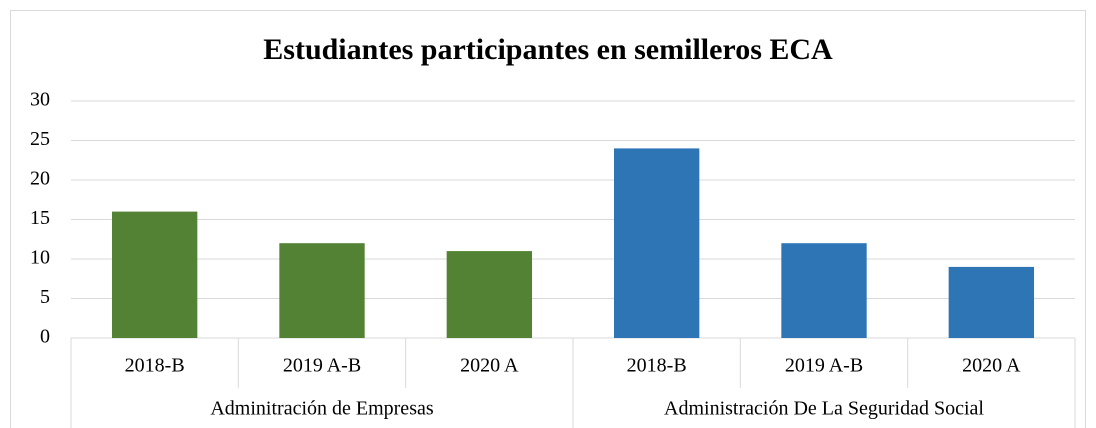 The width and height of the screenshot is (1096, 428). What do you see at coordinates (45, 297) in the screenshot?
I see `y-tick-label: 5` at bounding box center [45, 297].